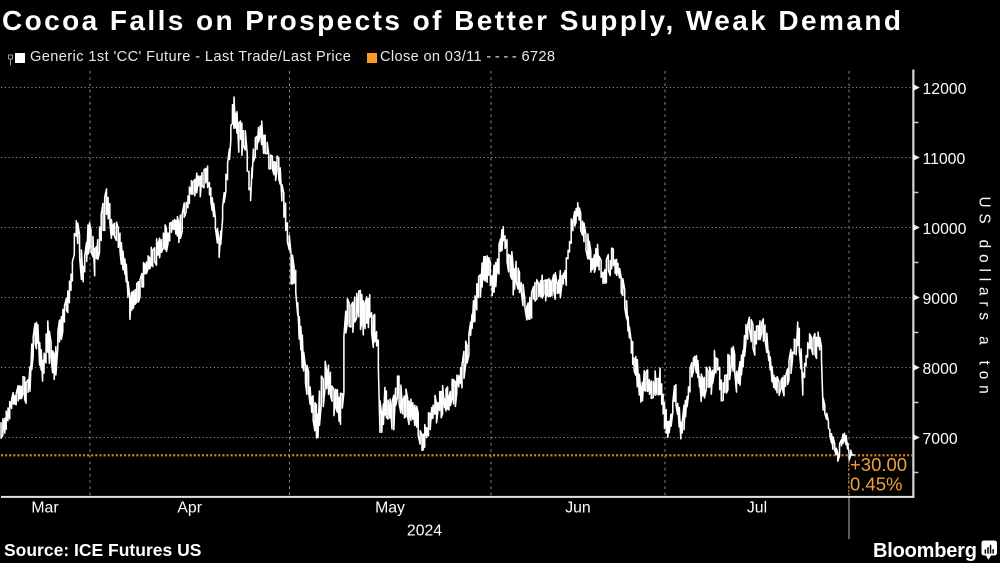 The image size is (1000, 563). Describe the element at coordinates (940, 439) in the screenshot. I see `svg-text: 7000` at that location.